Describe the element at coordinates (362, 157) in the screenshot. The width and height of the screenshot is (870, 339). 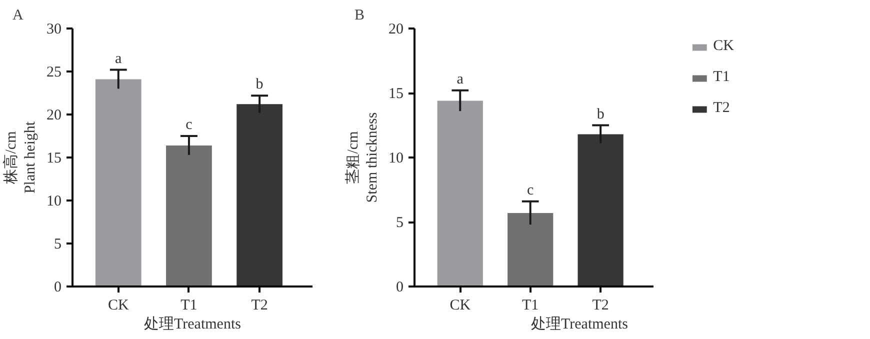
I see `y-axis-title: 茎粗/cm Stem thickness` at that location.